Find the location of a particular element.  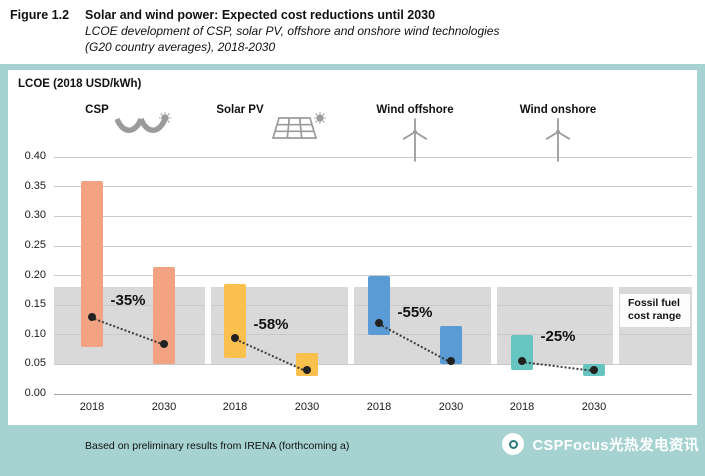

logo-inner-mark is located at coordinates (513, 444).